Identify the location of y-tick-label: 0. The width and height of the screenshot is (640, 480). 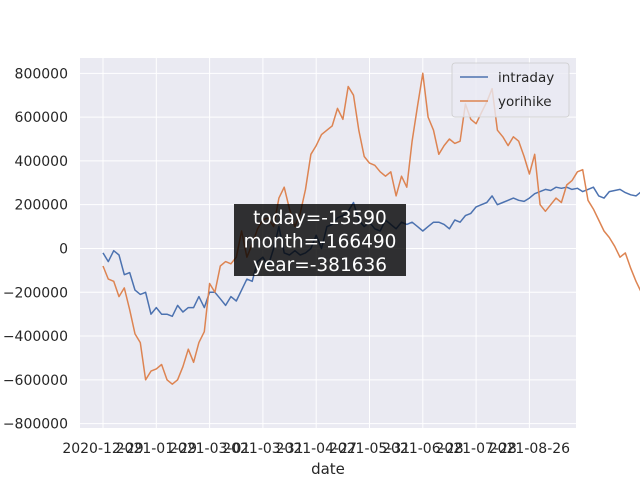
(63, 249).